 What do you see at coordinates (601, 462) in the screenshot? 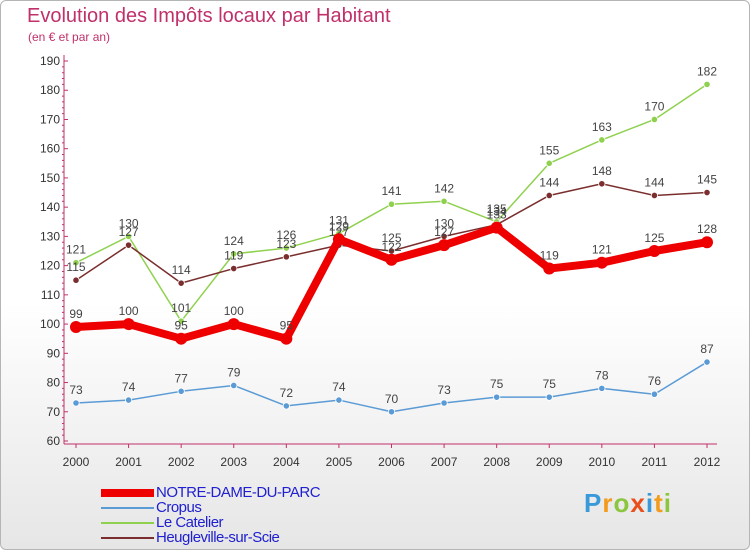
I see `x-tick-label: 2010` at bounding box center [601, 462].